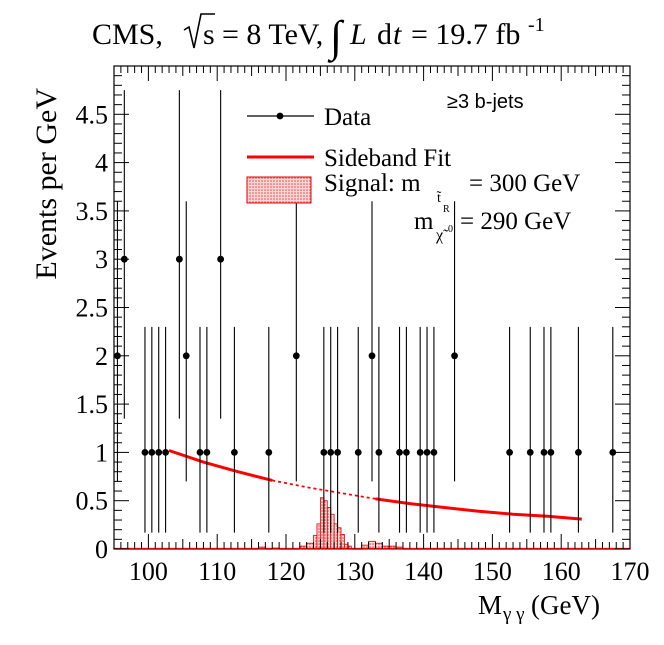  What do you see at coordinates (309, 117) in the screenshot?
I see `legend-entry-data: Data` at bounding box center [309, 117].